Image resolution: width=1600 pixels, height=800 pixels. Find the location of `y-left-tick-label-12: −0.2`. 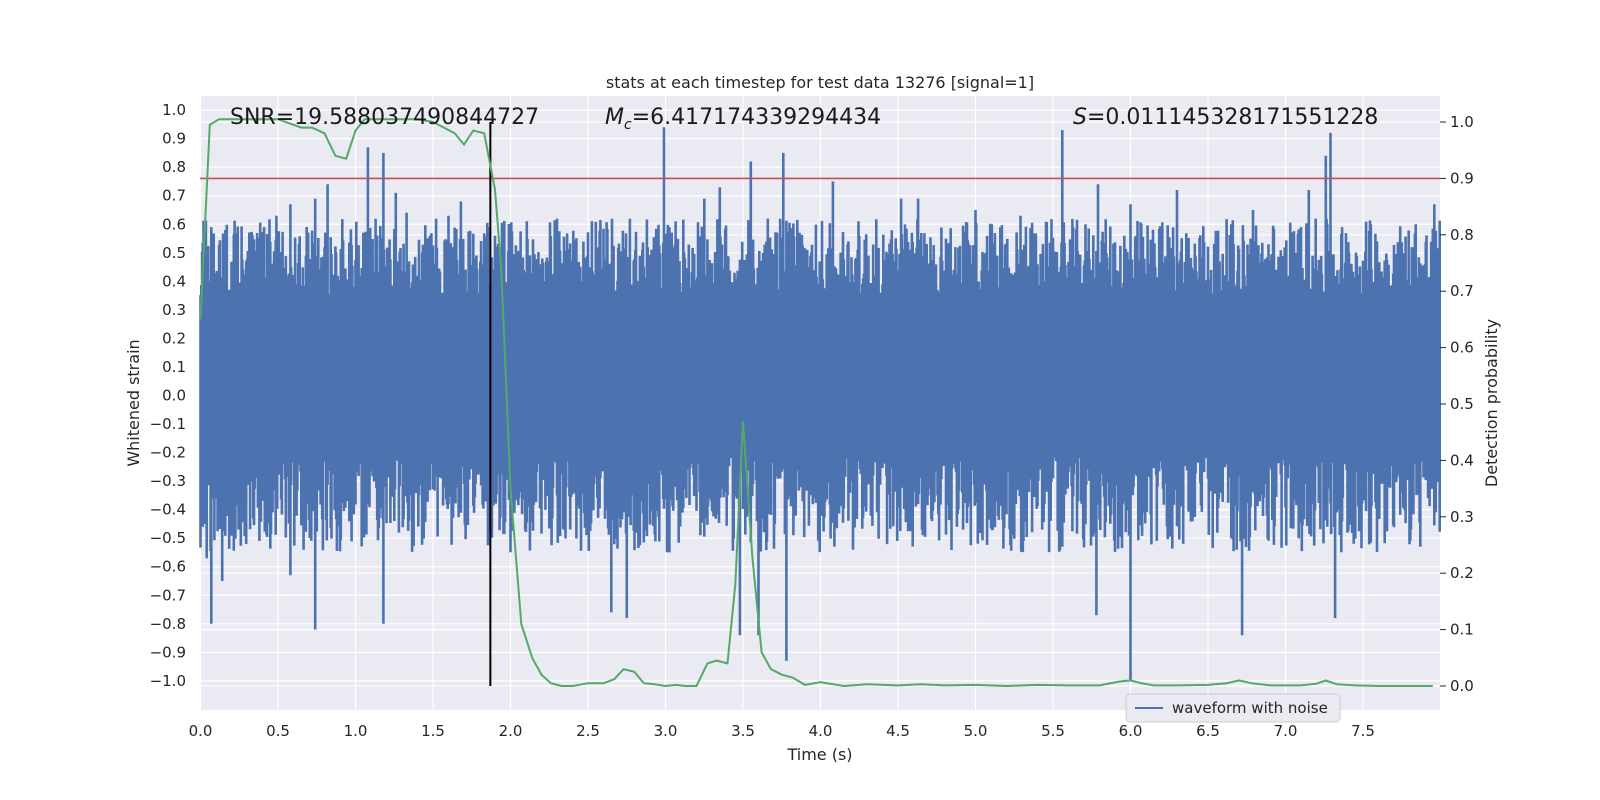

y-left-tick-label-12: −0.2 is located at coordinates (168, 453).